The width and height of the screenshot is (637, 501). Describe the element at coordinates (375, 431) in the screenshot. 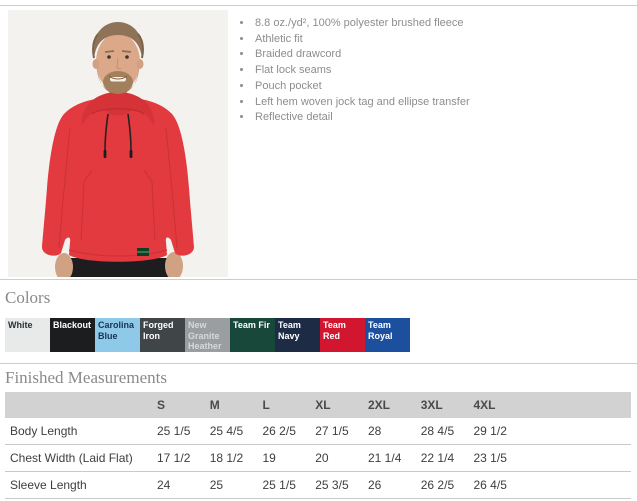

I see `measurement-value: 28` at that location.